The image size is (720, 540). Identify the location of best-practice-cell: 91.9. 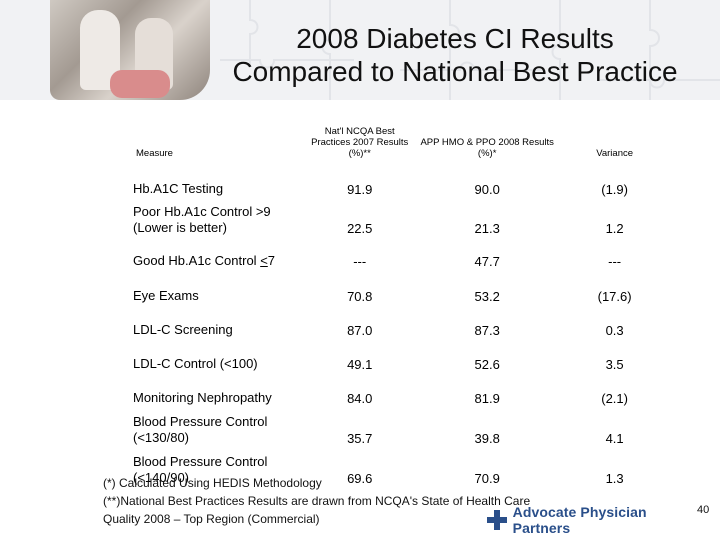
(360, 189).